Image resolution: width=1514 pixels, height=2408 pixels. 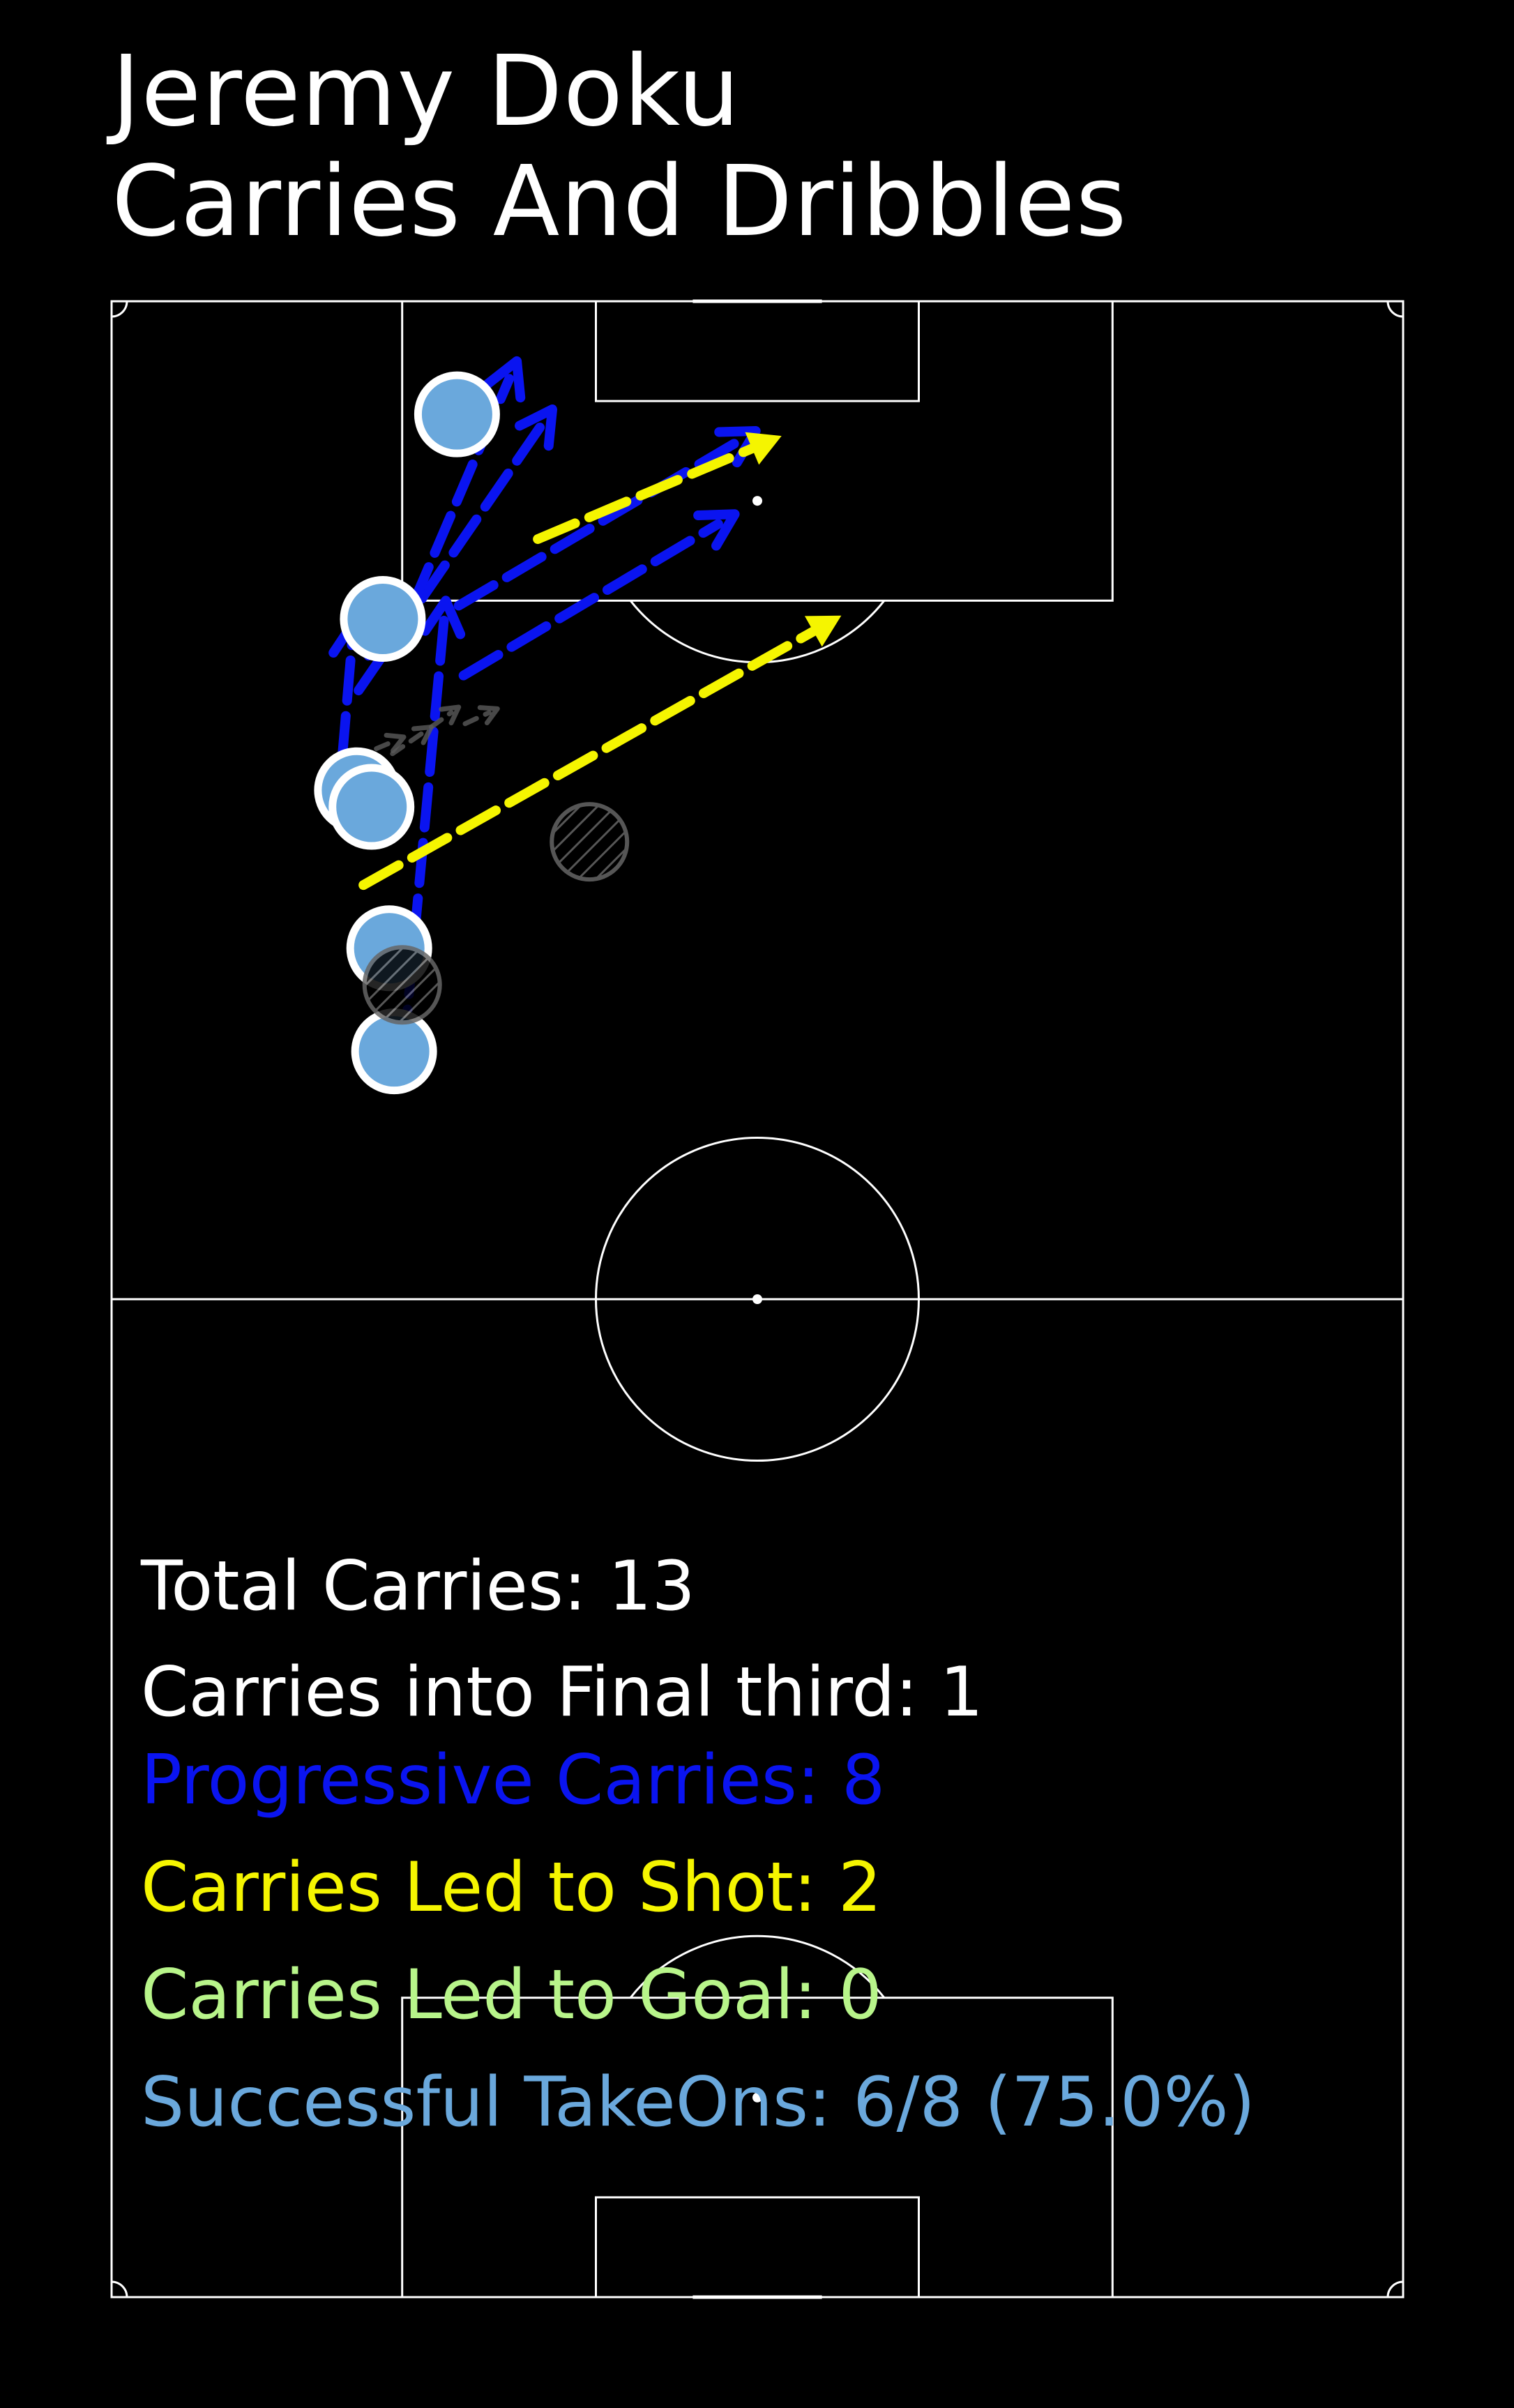 What do you see at coordinates (698, 2102) in the screenshot?
I see `stat-takeons: Successful TakeOns: 6/8 (75.0%)` at bounding box center [698, 2102].